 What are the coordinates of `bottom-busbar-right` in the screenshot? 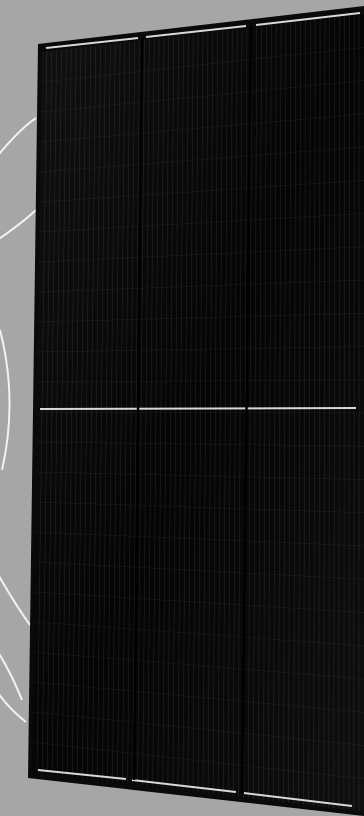 It's located at (298, 799).